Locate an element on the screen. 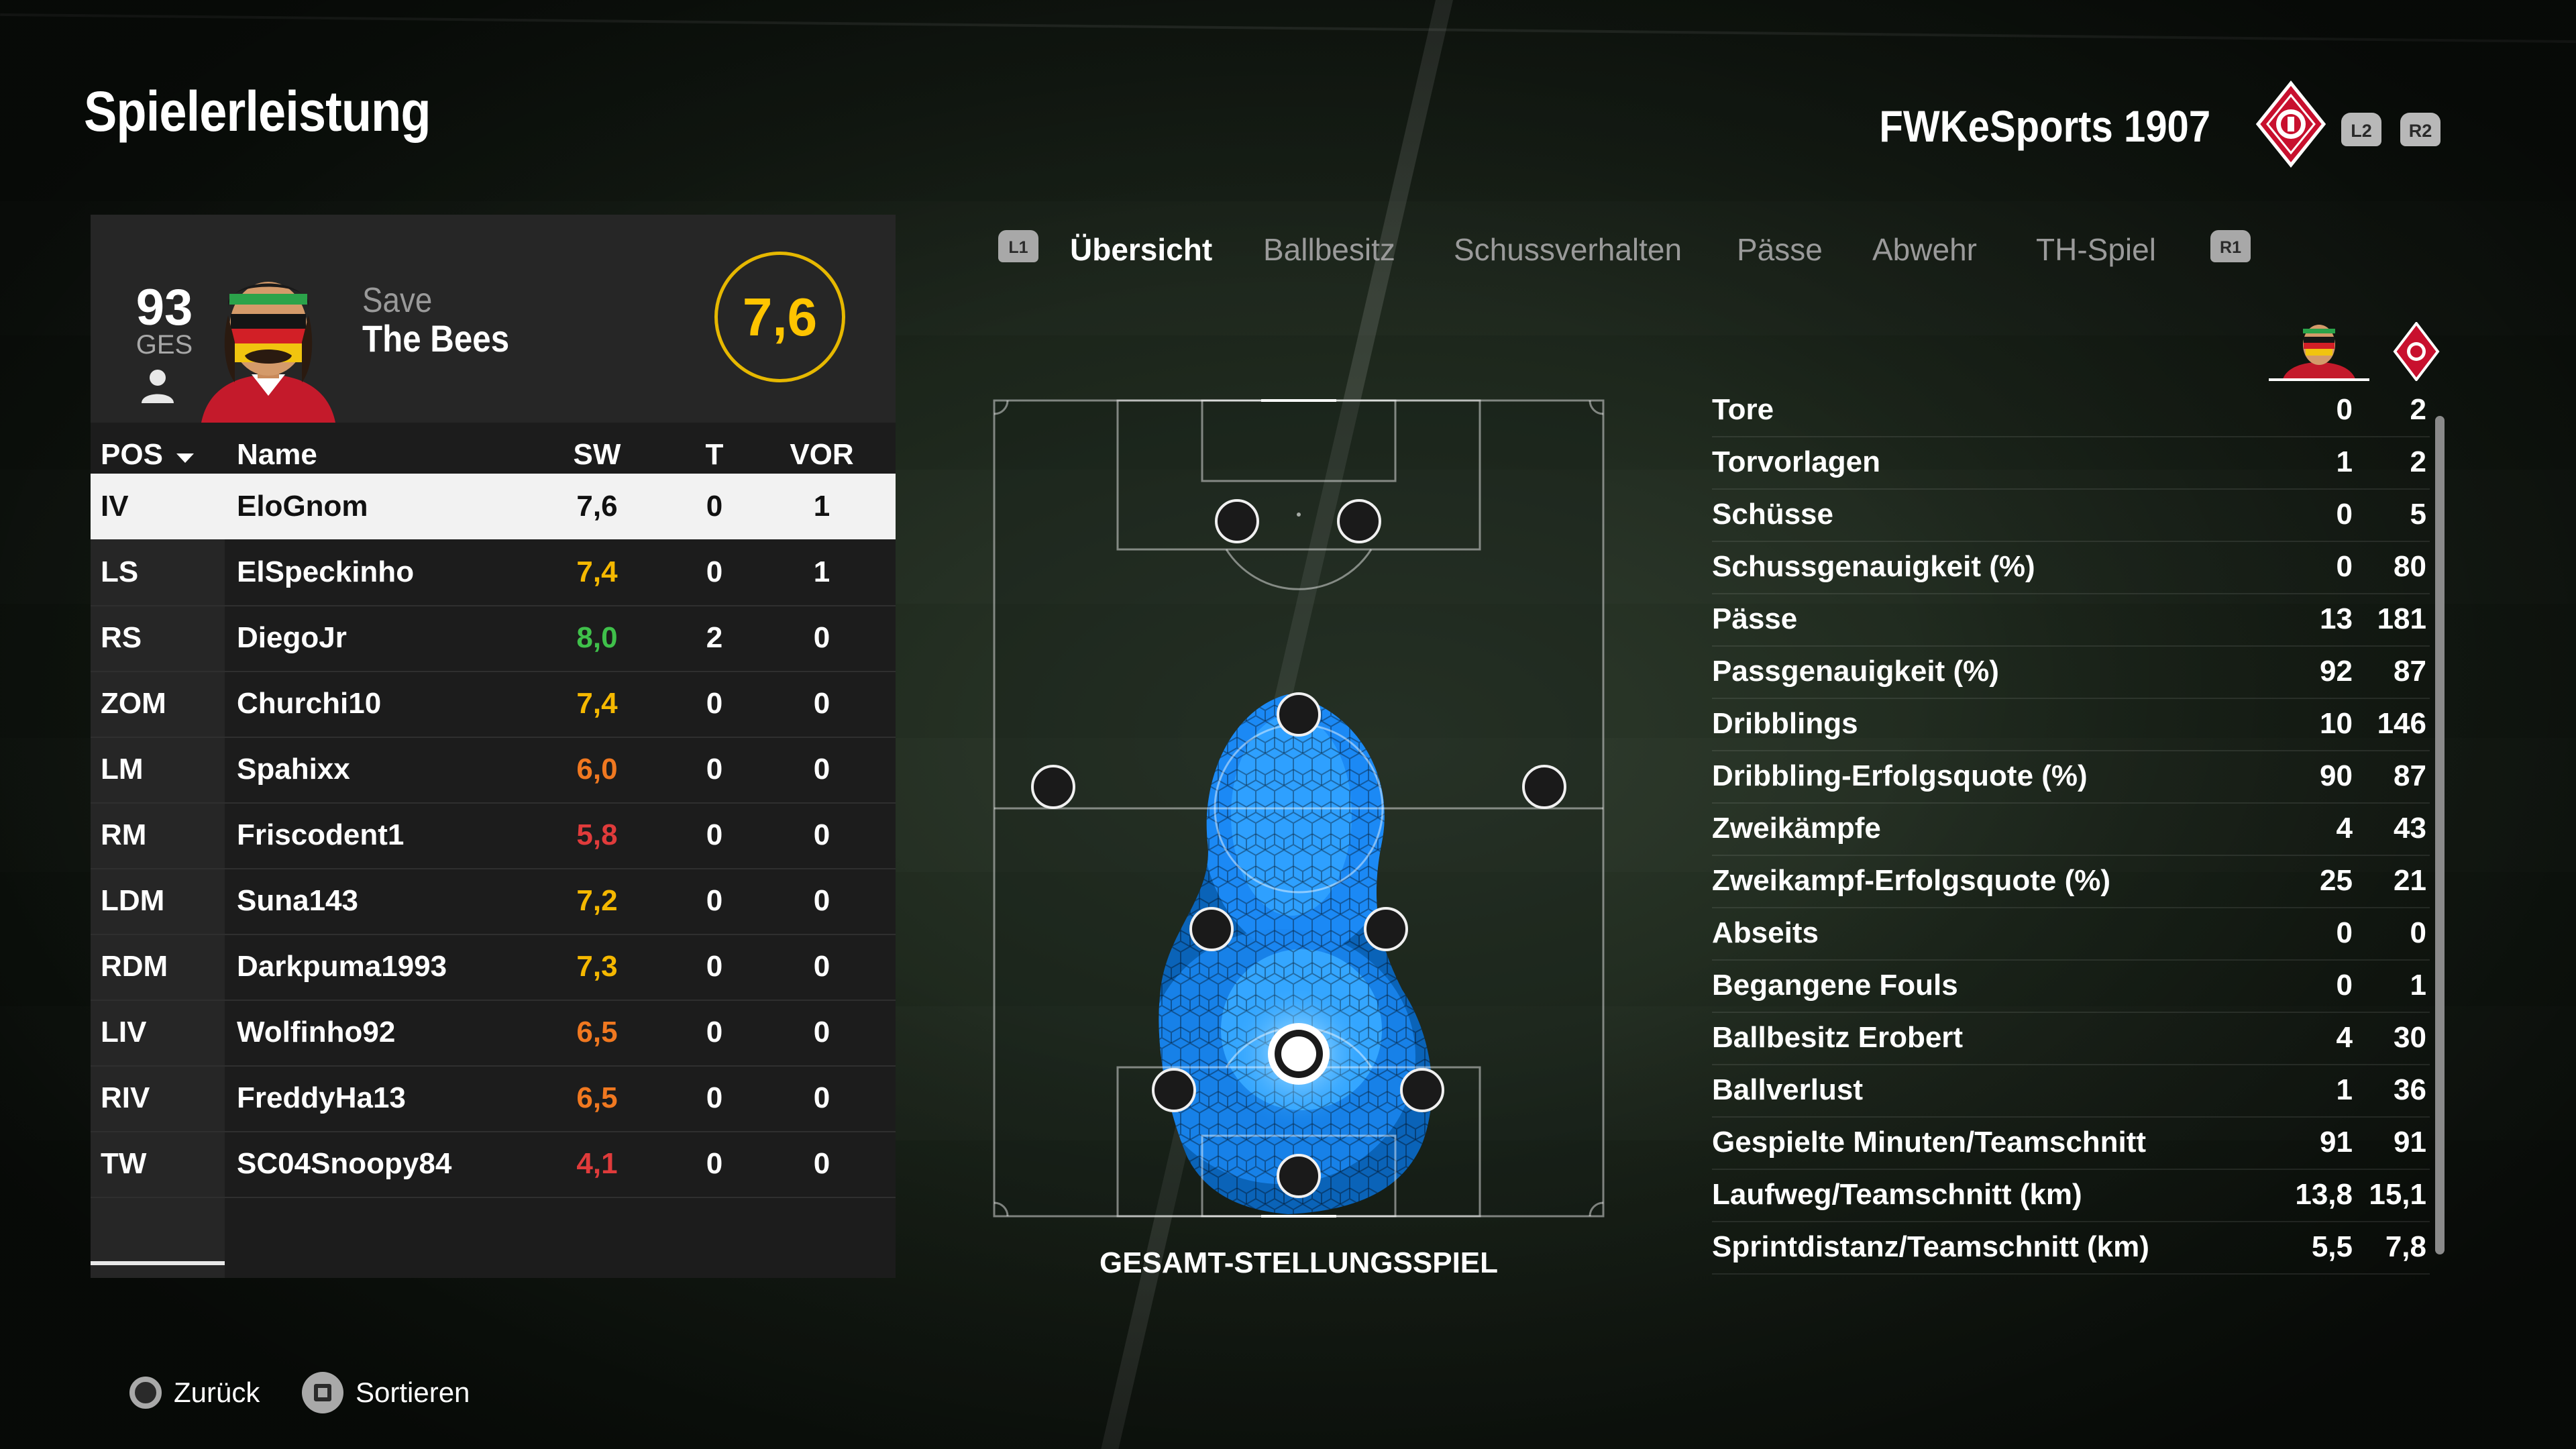  tab-ballbesitz: Ballbesitz is located at coordinates (1329, 249).